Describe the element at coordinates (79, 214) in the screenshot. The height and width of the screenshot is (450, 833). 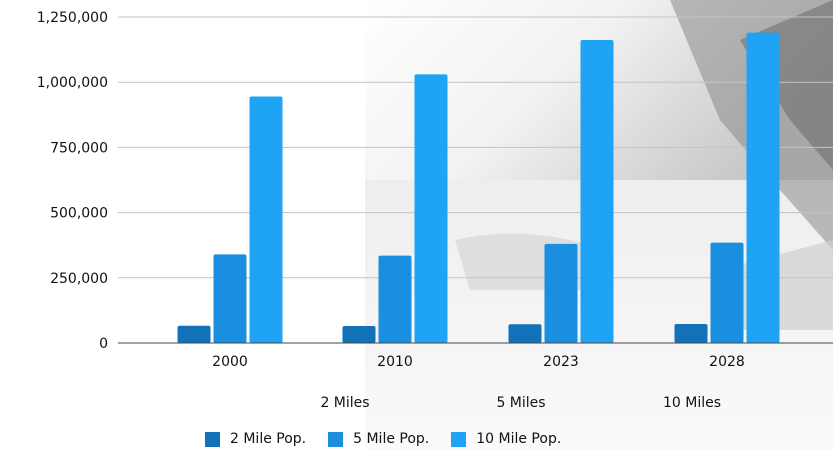
I see `y-tick-label: 500,000` at that location.